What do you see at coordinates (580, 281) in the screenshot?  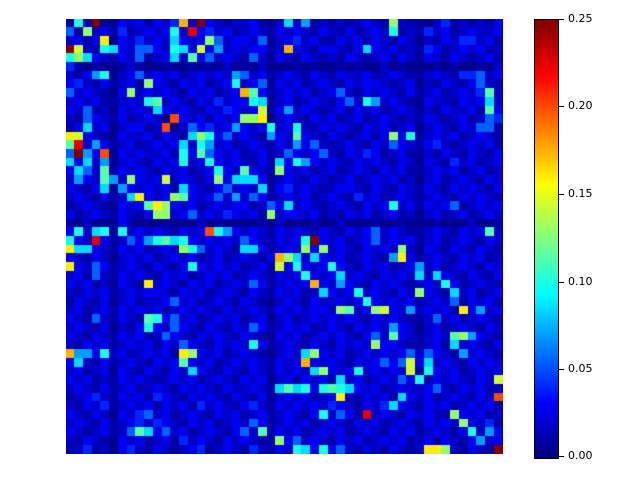 I see `colorbar-tick-label: 0.10` at bounding box center [580, 281].